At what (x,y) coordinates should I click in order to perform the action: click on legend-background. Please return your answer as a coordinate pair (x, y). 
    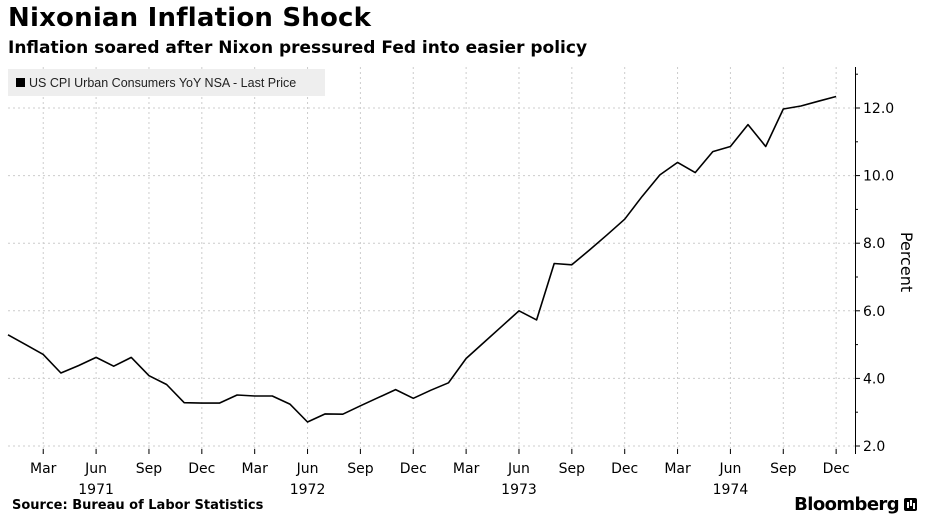
    Looking at the image, I should click on (166, 82).